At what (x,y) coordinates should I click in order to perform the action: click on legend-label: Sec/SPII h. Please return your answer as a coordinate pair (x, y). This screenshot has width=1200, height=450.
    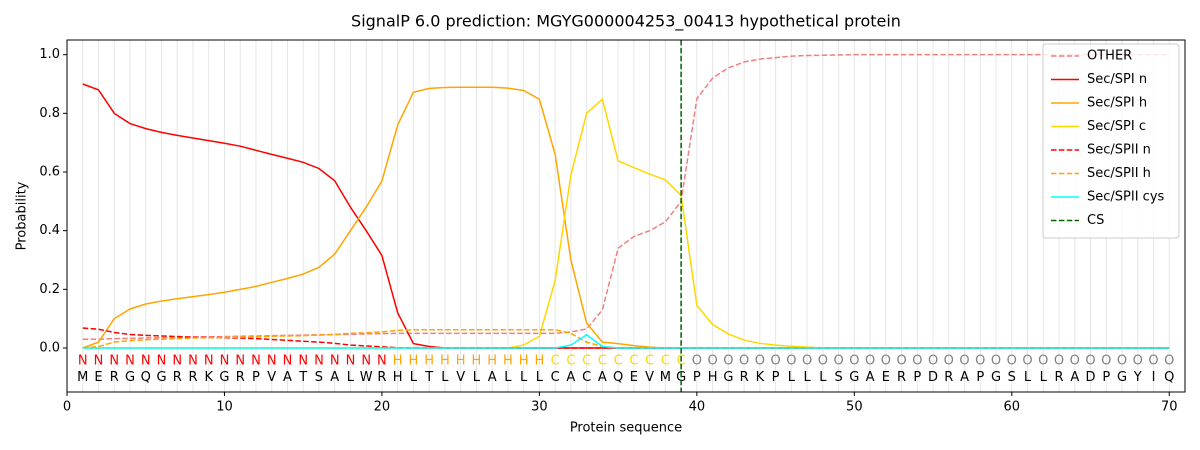
    Looking at the image, I should click on (1119, 173).